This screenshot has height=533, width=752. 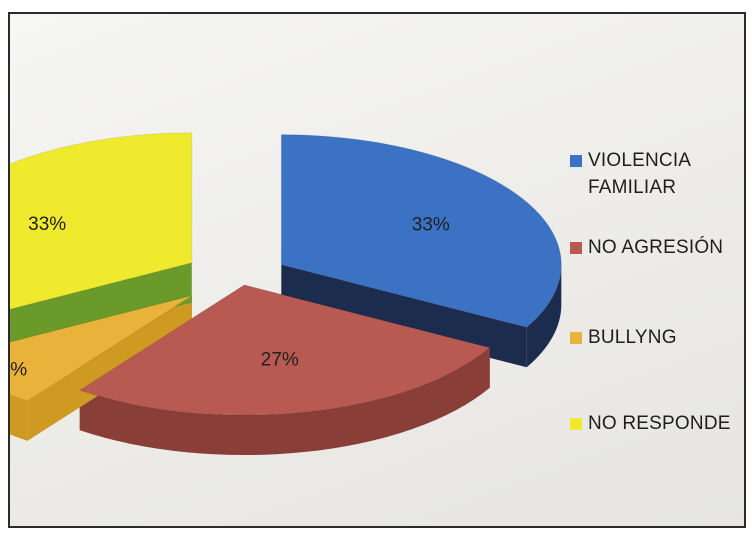 I want to click on slice-cut-face, so click(x=101, y=306).